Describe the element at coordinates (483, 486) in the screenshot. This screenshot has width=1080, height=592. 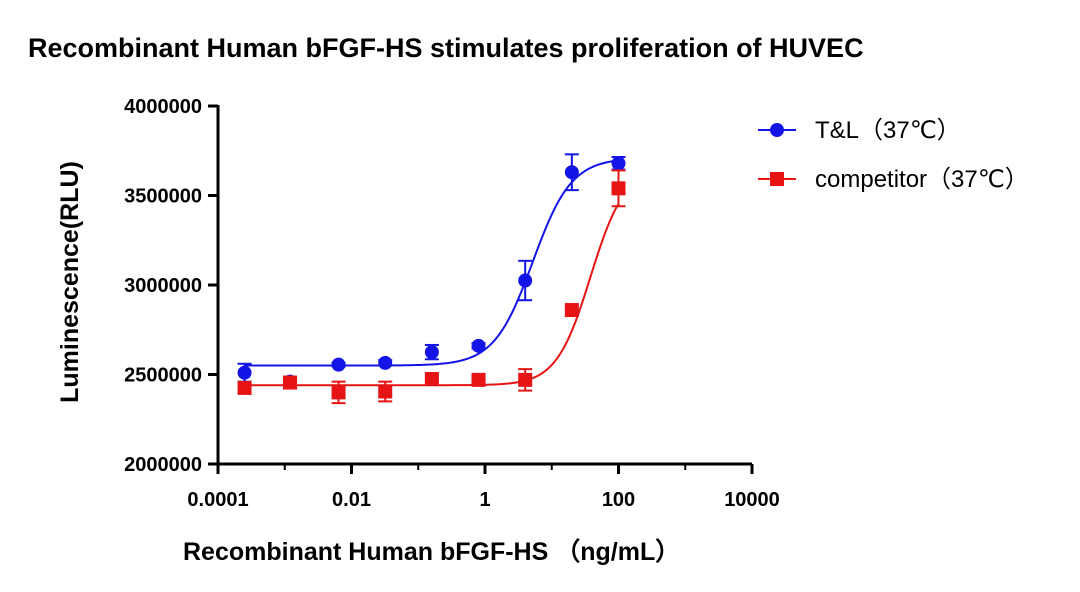
I see `x-axis: 0.0001 0.01 1 100 10000` at that location.